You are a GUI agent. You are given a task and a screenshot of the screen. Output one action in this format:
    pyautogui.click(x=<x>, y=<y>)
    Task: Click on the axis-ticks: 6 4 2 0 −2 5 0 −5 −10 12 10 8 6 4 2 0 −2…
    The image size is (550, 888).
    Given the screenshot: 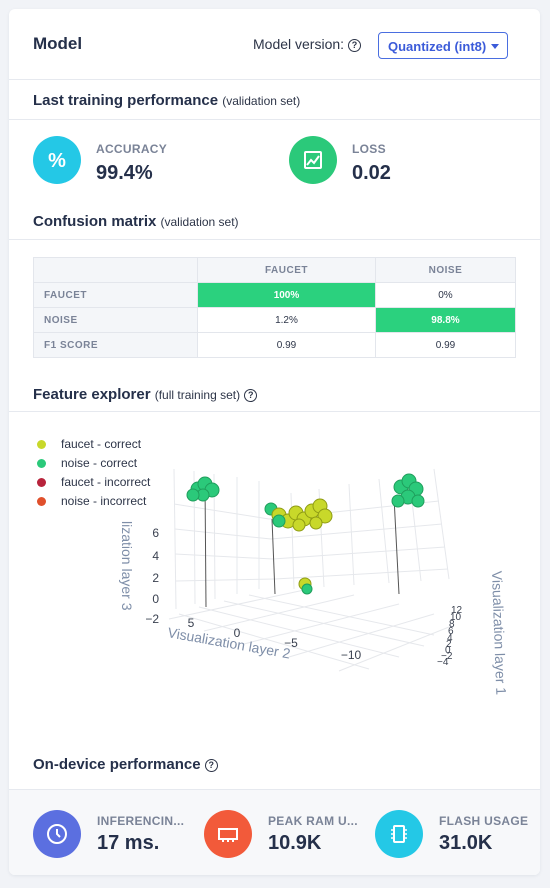 What is the action you would take?
    pyautogui.click(x=303, y=597)
    